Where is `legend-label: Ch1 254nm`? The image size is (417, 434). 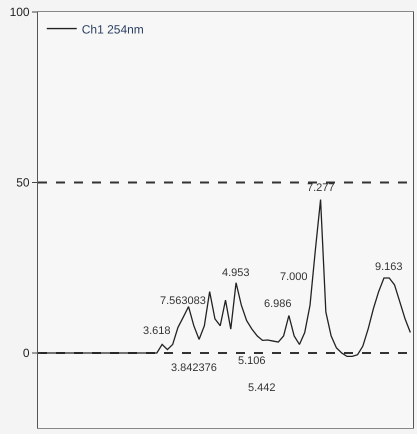 legend-label: Ch1 254nm is located at coordinates (113, 29).